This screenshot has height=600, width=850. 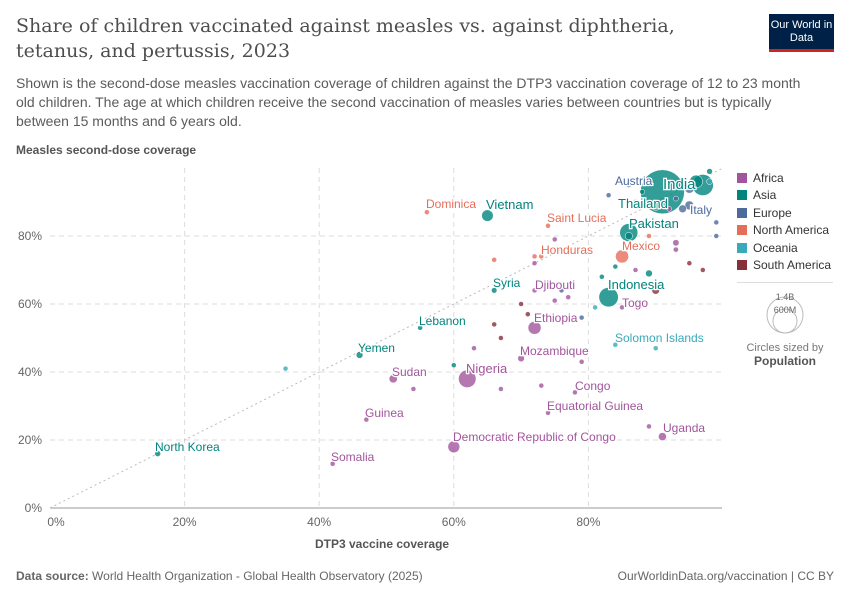 What do you see at coordinates (30, 236) in the screenshot?
I see `y-tick-label: 80%` at bounding box center [30, 236].